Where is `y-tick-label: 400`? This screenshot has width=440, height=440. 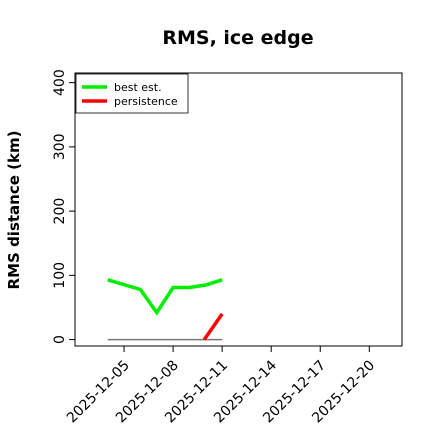 y-tick-label: 400 is located at coordinates (60, 82).